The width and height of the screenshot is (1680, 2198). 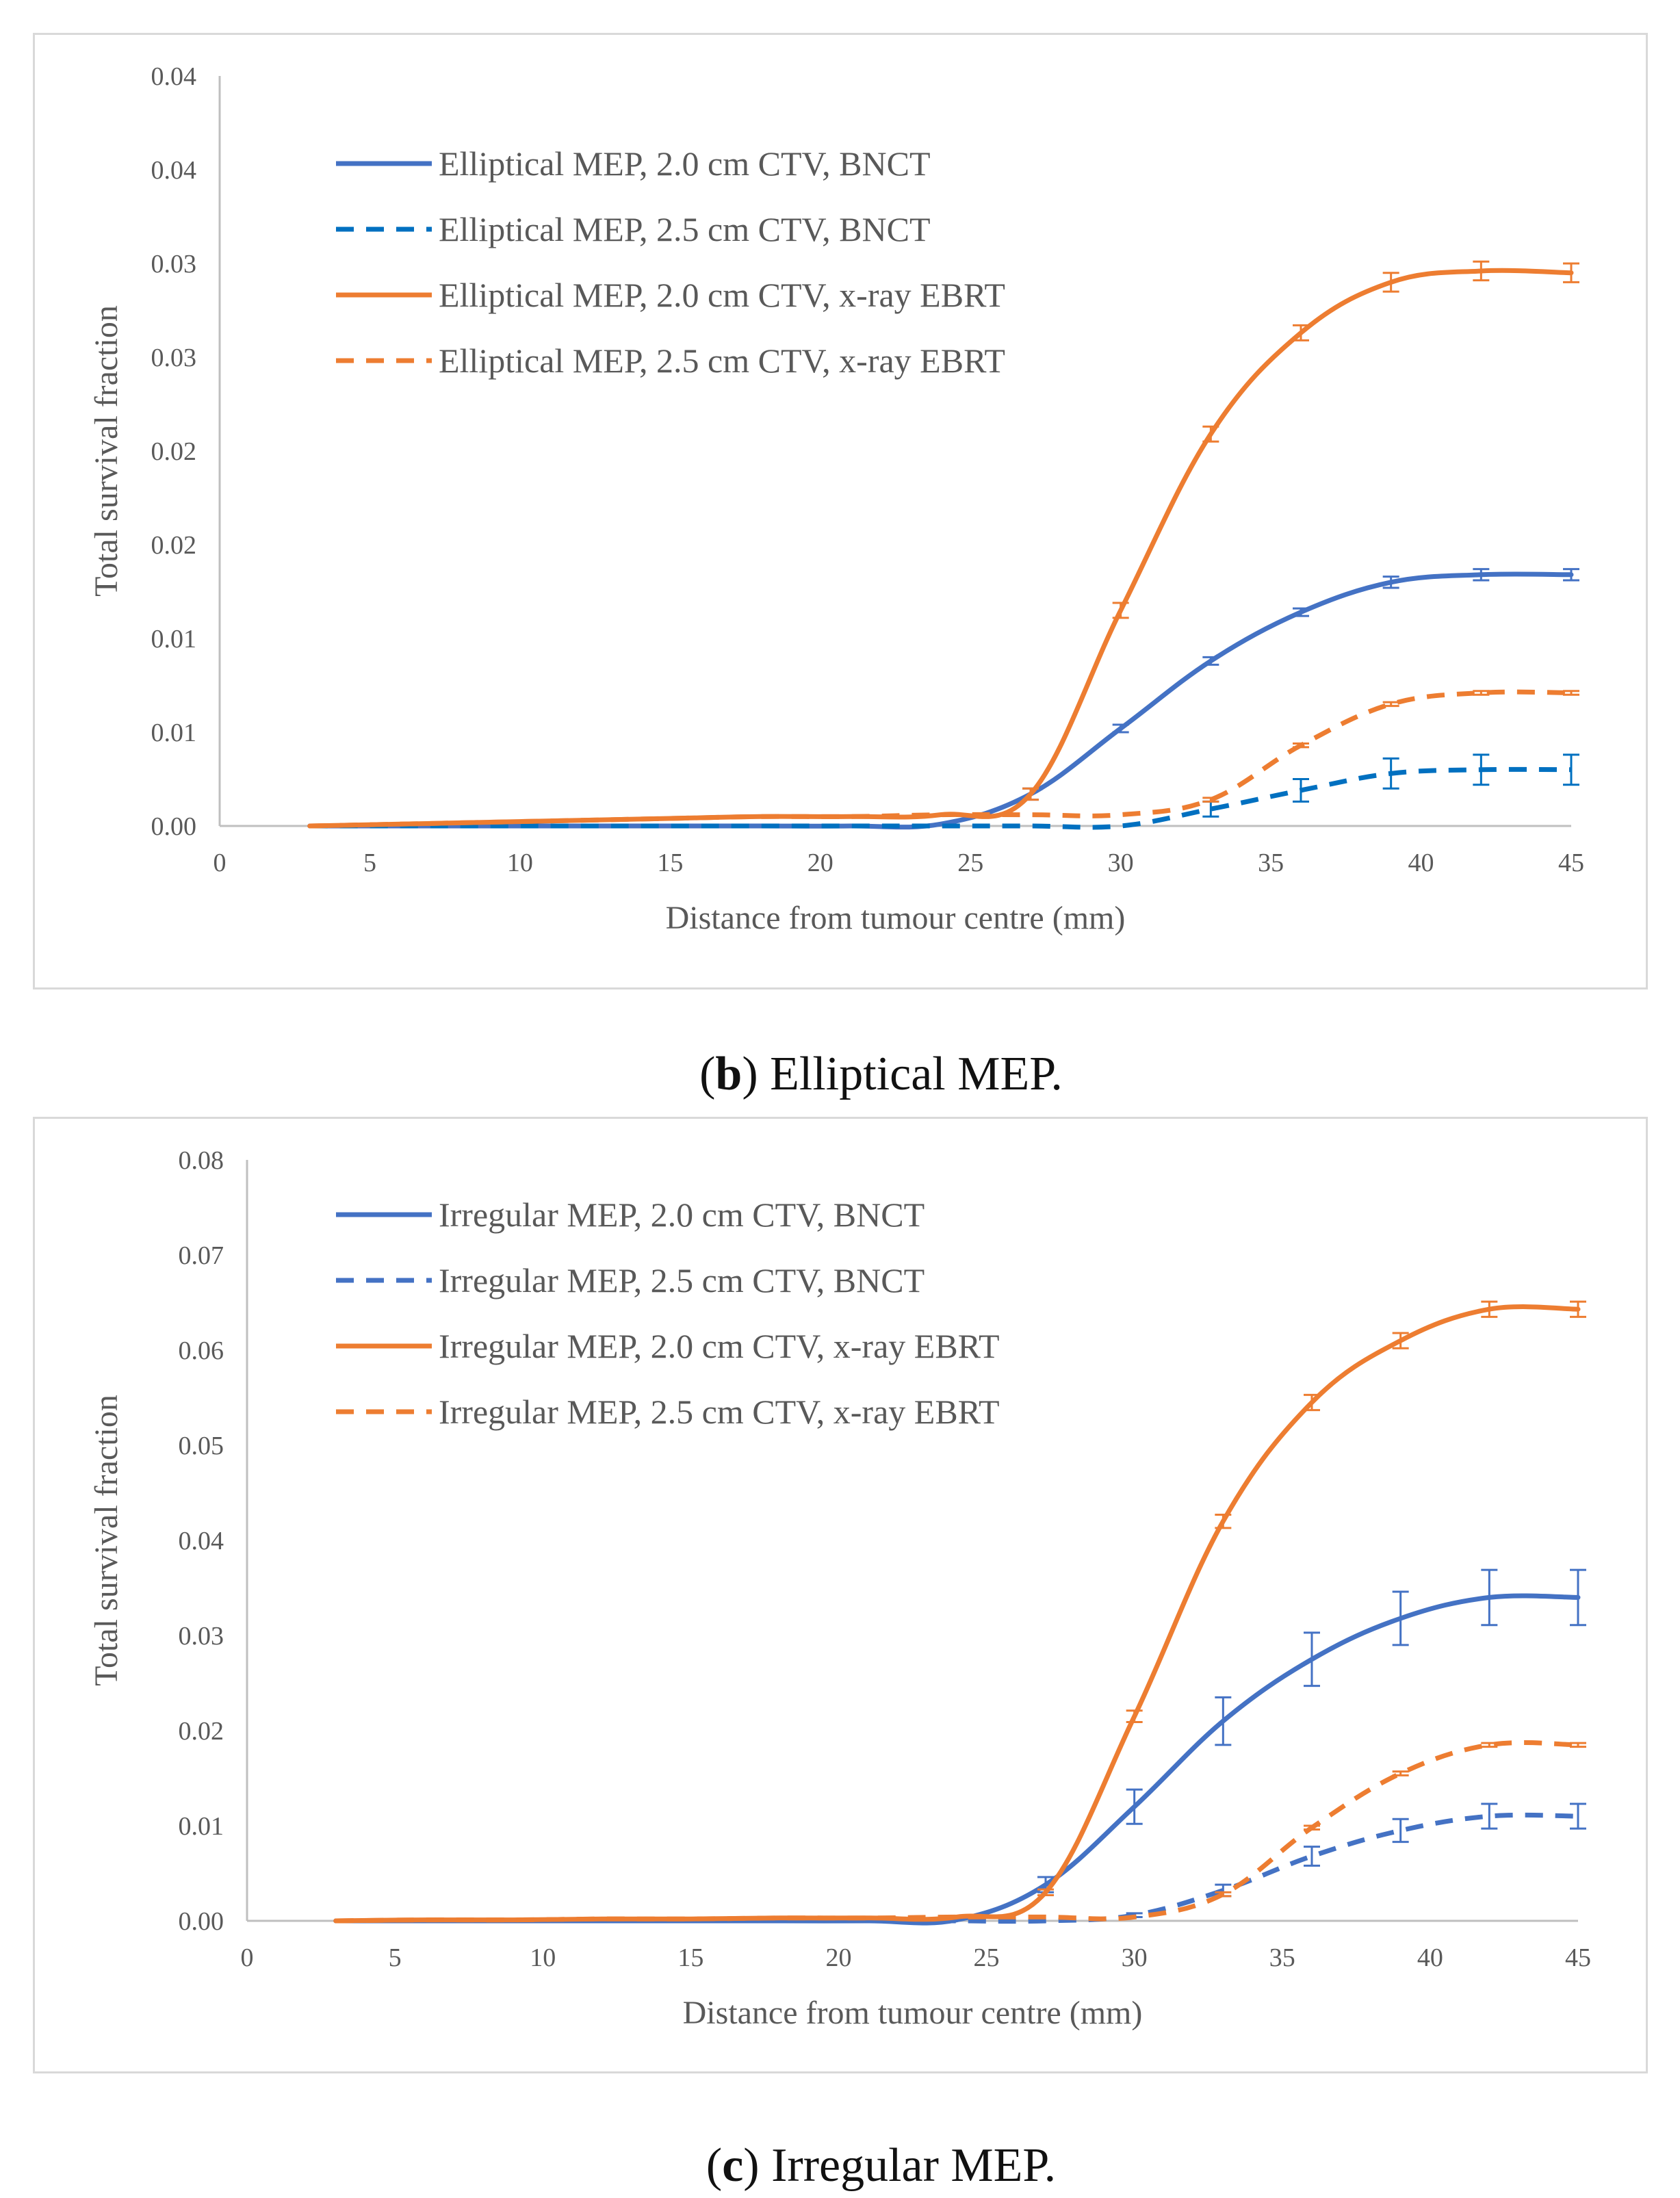 I want to click on caption-text: Elliptical MEP., so click(x=916, y=1074).